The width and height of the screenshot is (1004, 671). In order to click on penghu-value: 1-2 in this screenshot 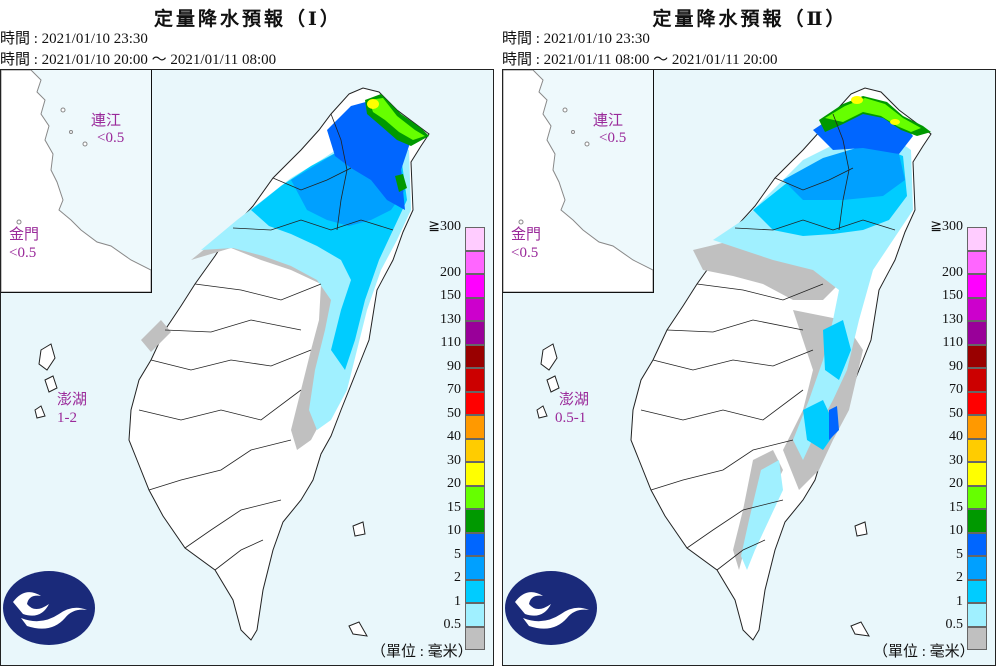, I will do `click(67, 418)`.